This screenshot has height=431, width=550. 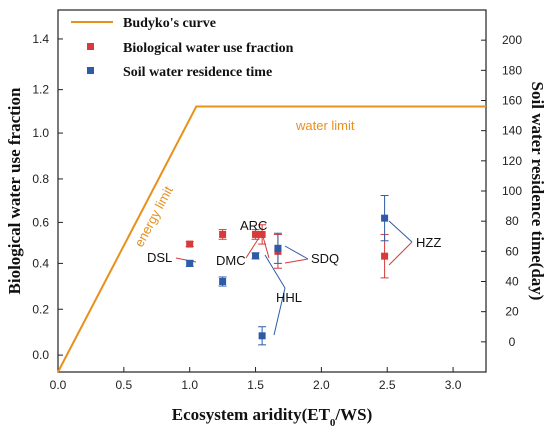 I want to click on x-tick-label: 3.0, so click(x=453, y=385).